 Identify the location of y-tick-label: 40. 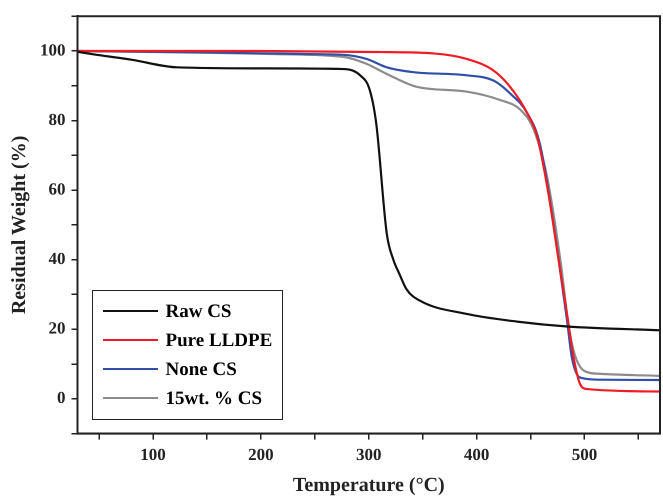
(57, 258).